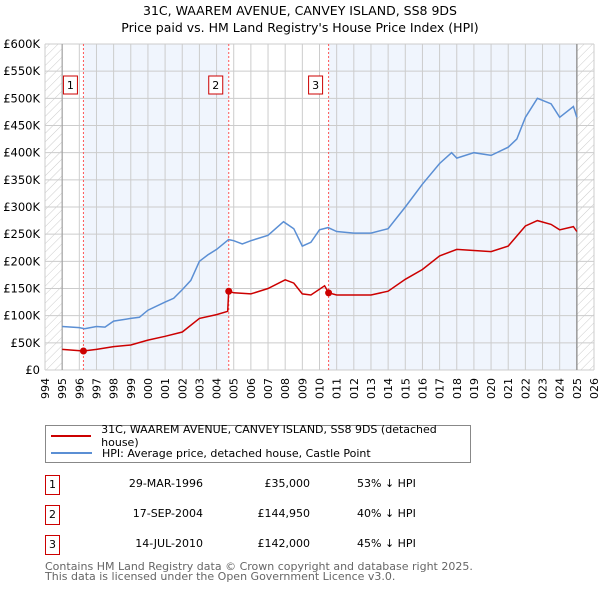  Describe the element at coordinates (165, 389) in the screenshot. I see `x-tick-label: 2001` at that location.